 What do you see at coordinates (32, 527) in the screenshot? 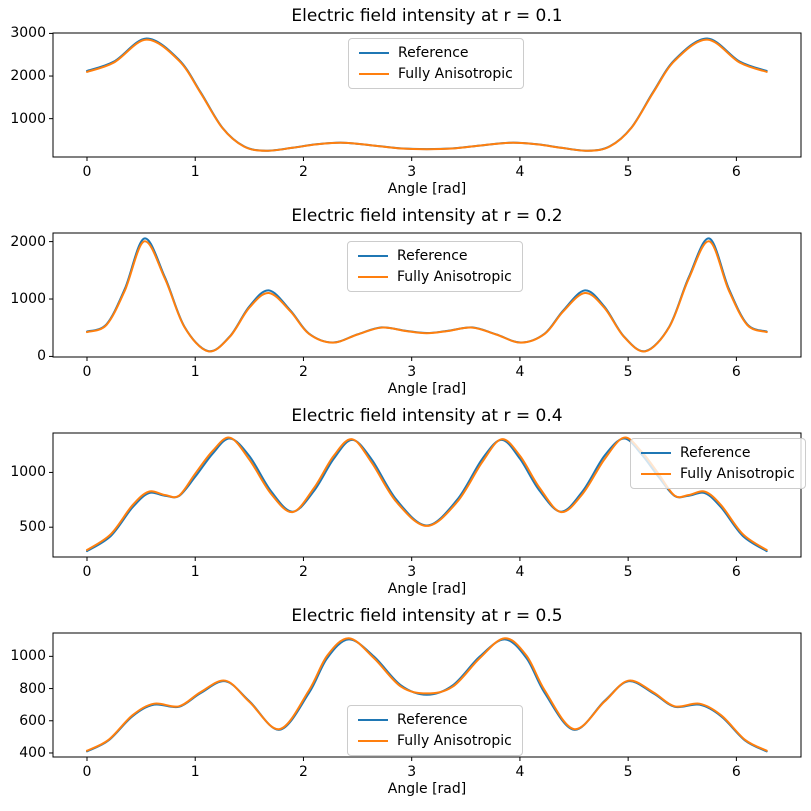
I see `y-tick-label: 500` at bounding box center [32, 527].